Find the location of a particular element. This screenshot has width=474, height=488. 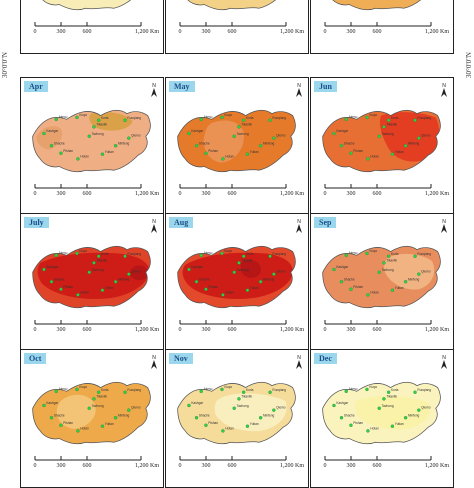

station-label: Kashgar is located at coordinates (342, 267).